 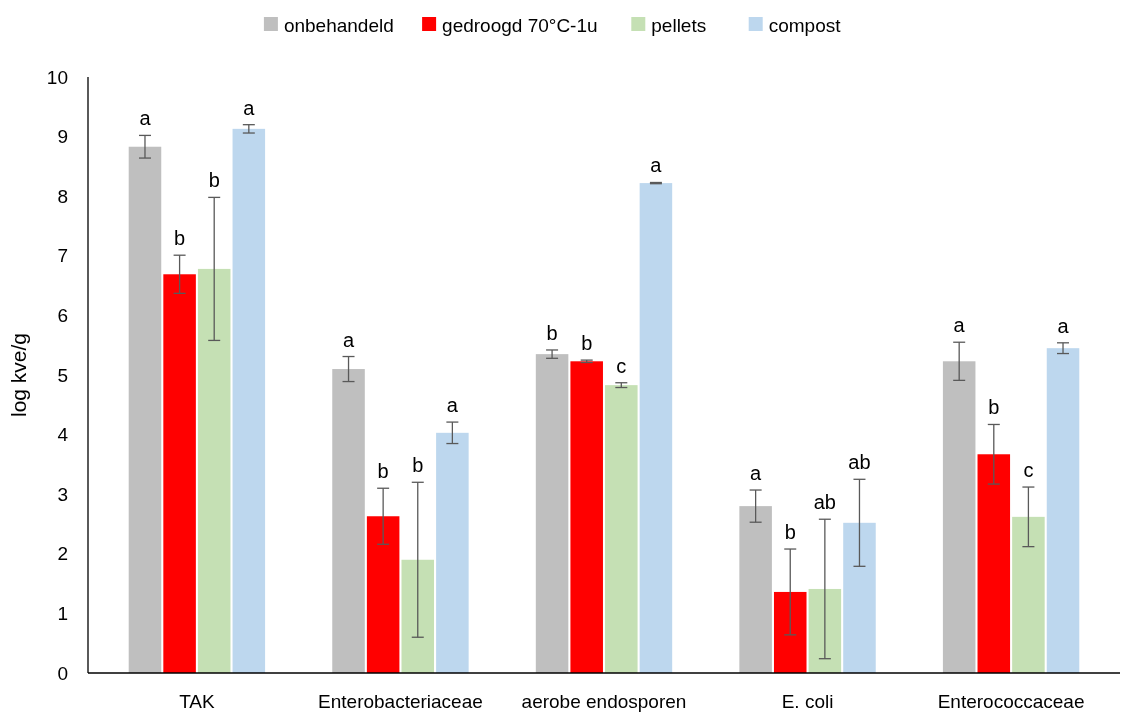 What do you see at coordinates (604, 701) in the screenshot?
I see `x-tick-label: aerobe endosporen` at bounding box center [604, 701].